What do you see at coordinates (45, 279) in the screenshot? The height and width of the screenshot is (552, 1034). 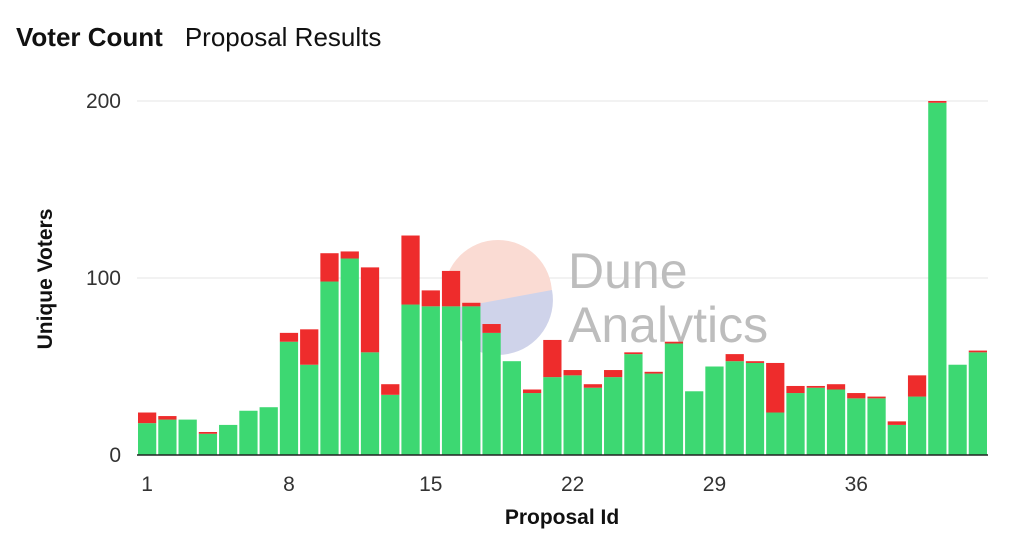 I see `y-axis-title: Unique Voters` at bounding box center [45, 279].